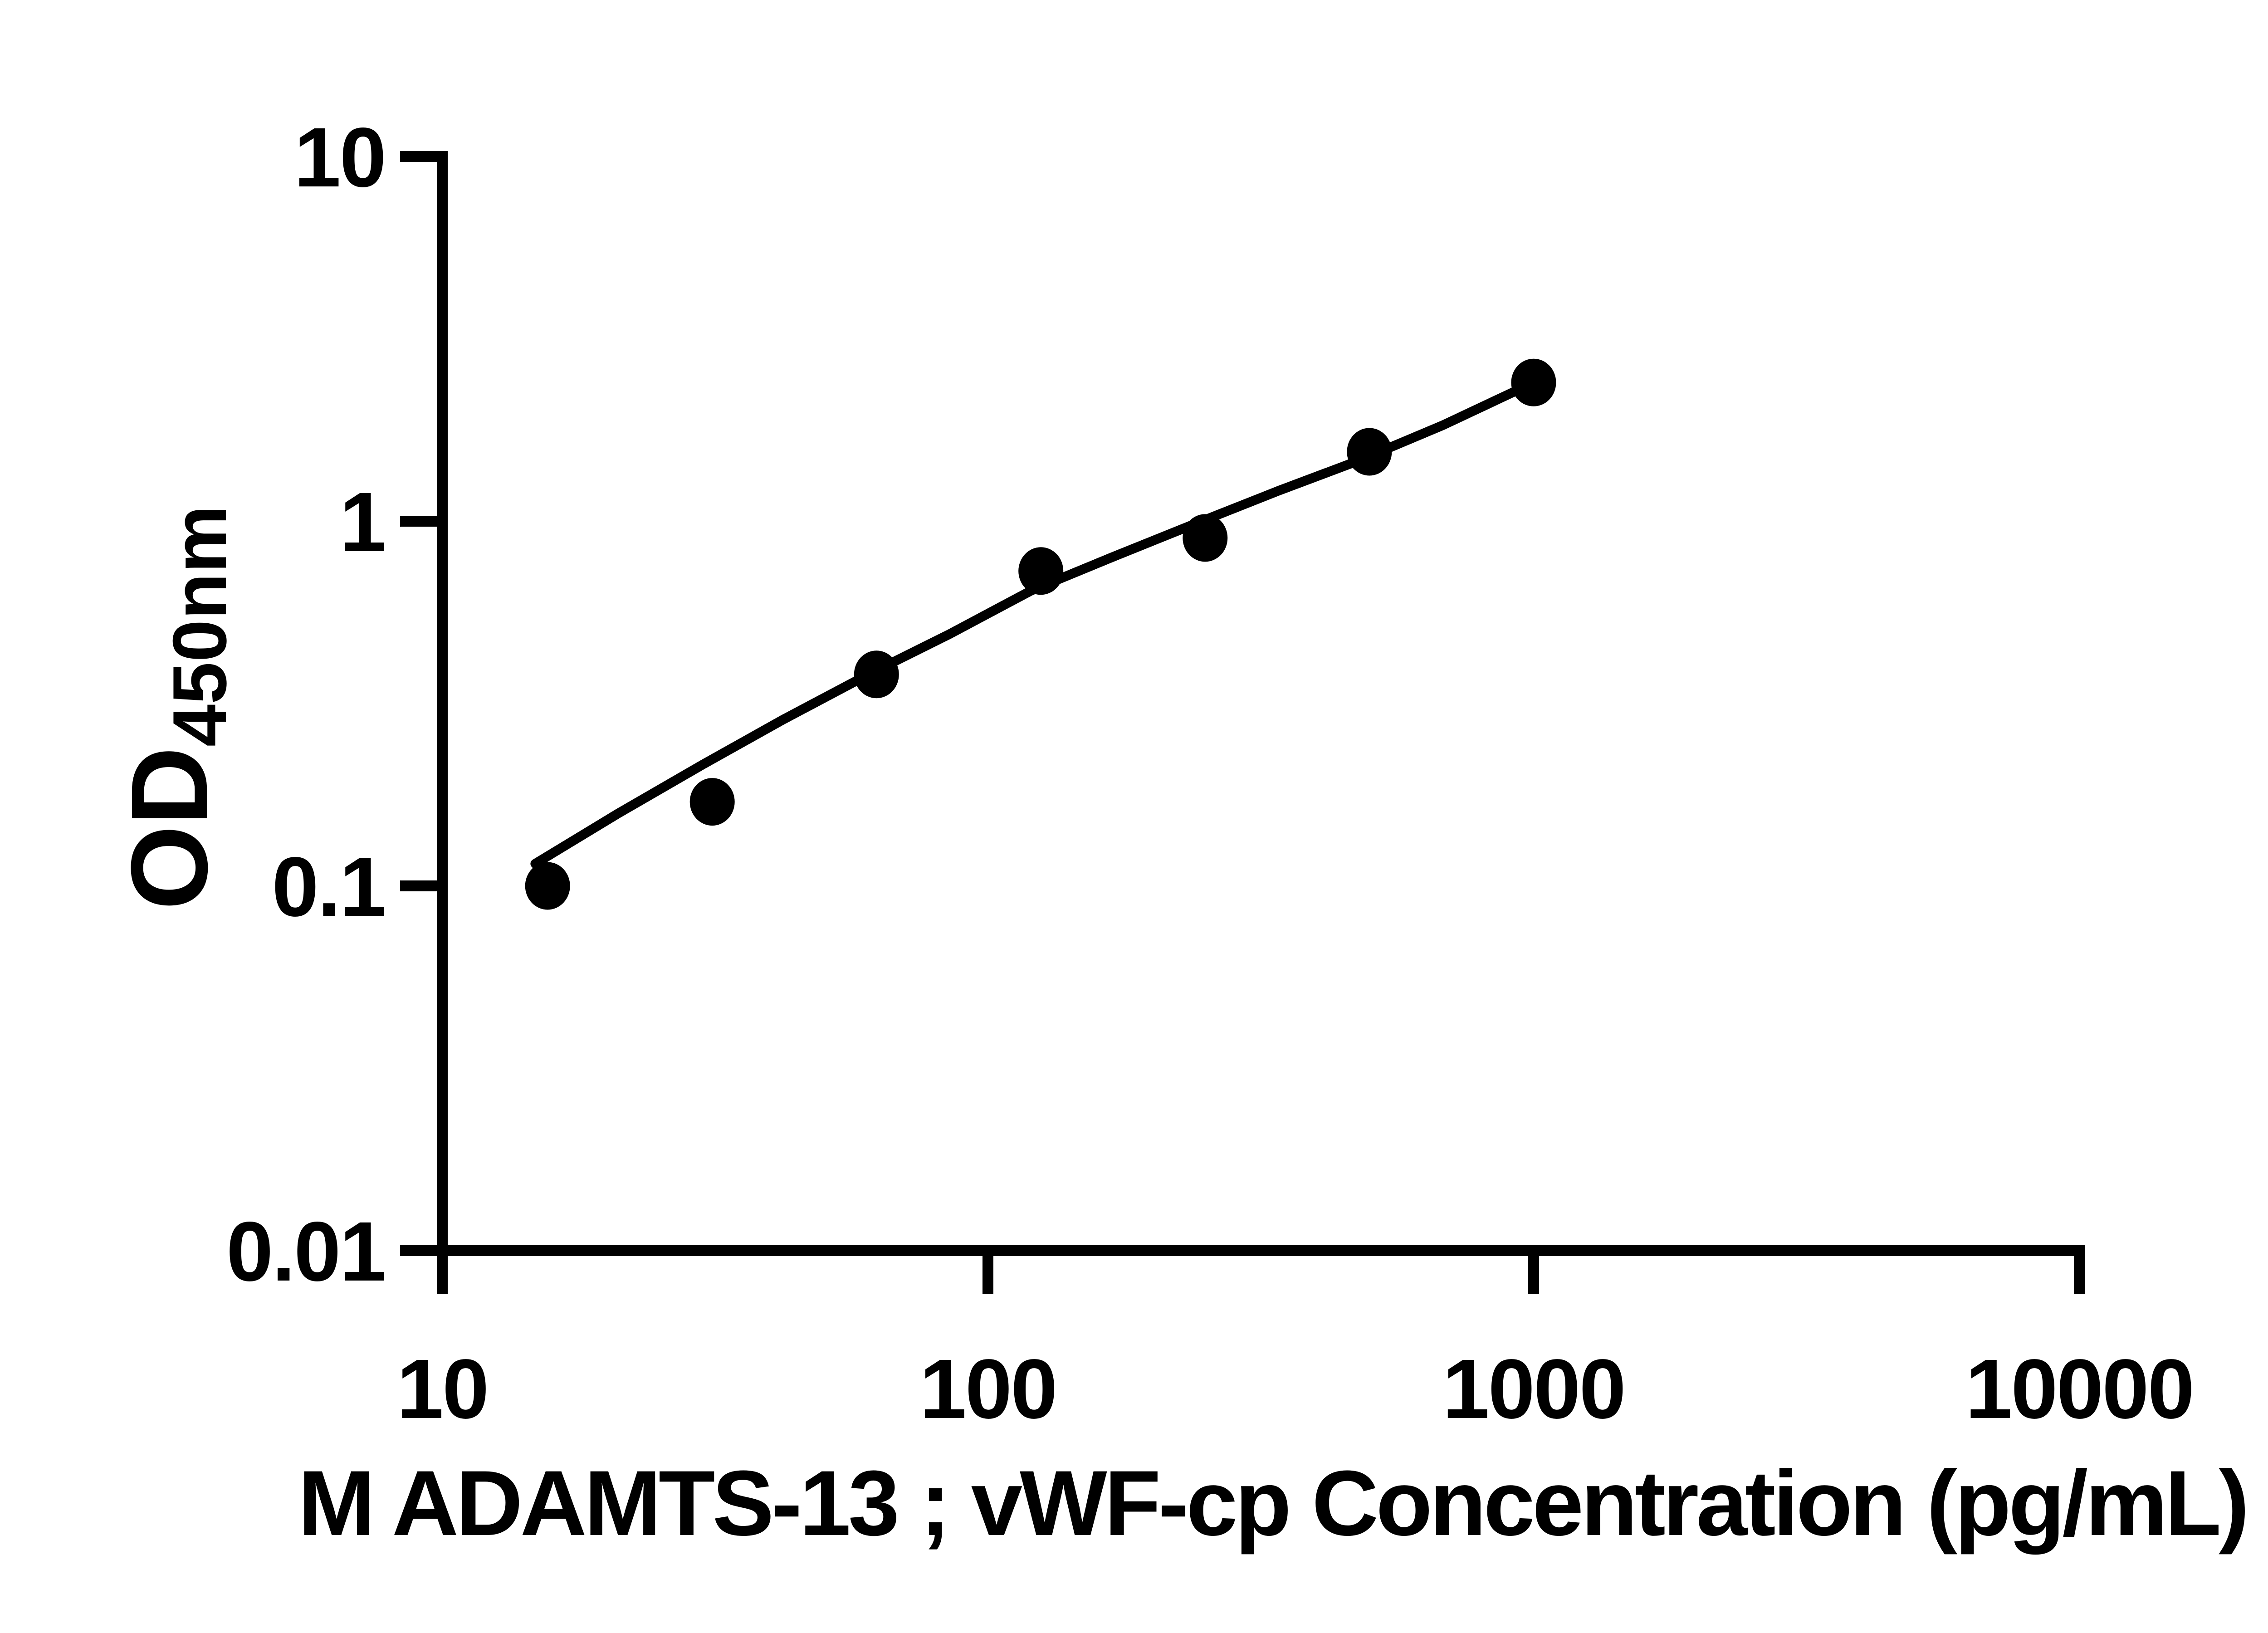 This screenshot has width=2268, height=1633. Describe the element at coordinates (305, 1252) in the screenshot. I see `y-tick-label: 0.01` at that location.